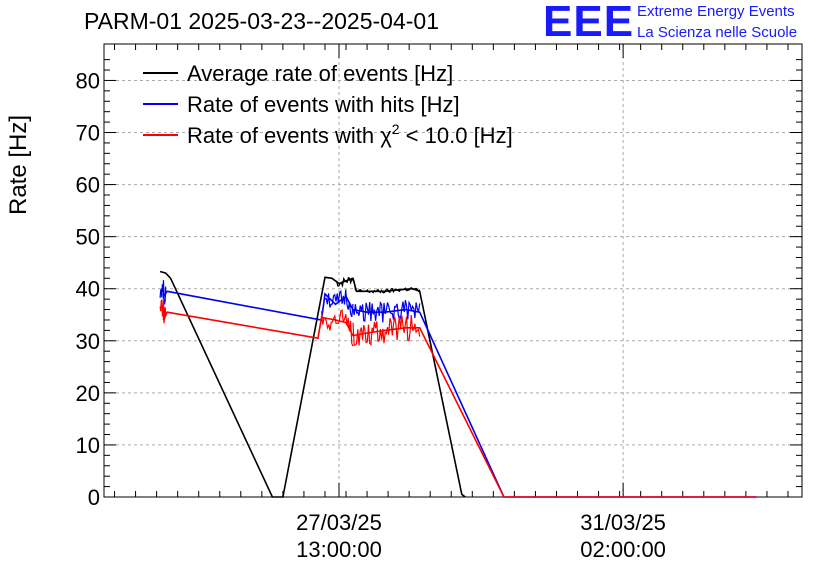 The image size is (836, 572). What do you see at coordinates (88, 393) in the screenshot?
I see `y-tick-label: 20` at bounding box center [88, 393].